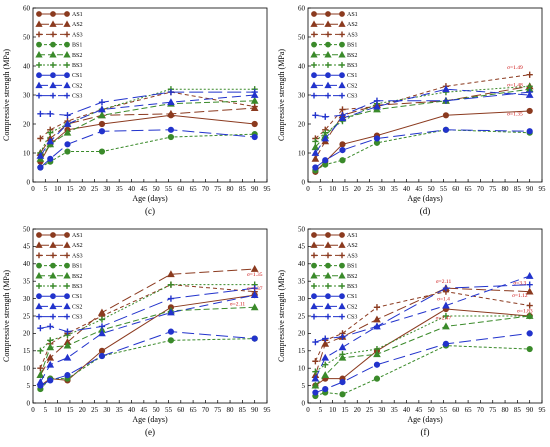 The image size is (550, 447). What do you see at coordinates (59, 55) in the screenshot?
I see `legend: AS1 AS2 AS3 BS1 BS2 BS3 CS1 CS2 CS3` at bounding box center [59, 55].